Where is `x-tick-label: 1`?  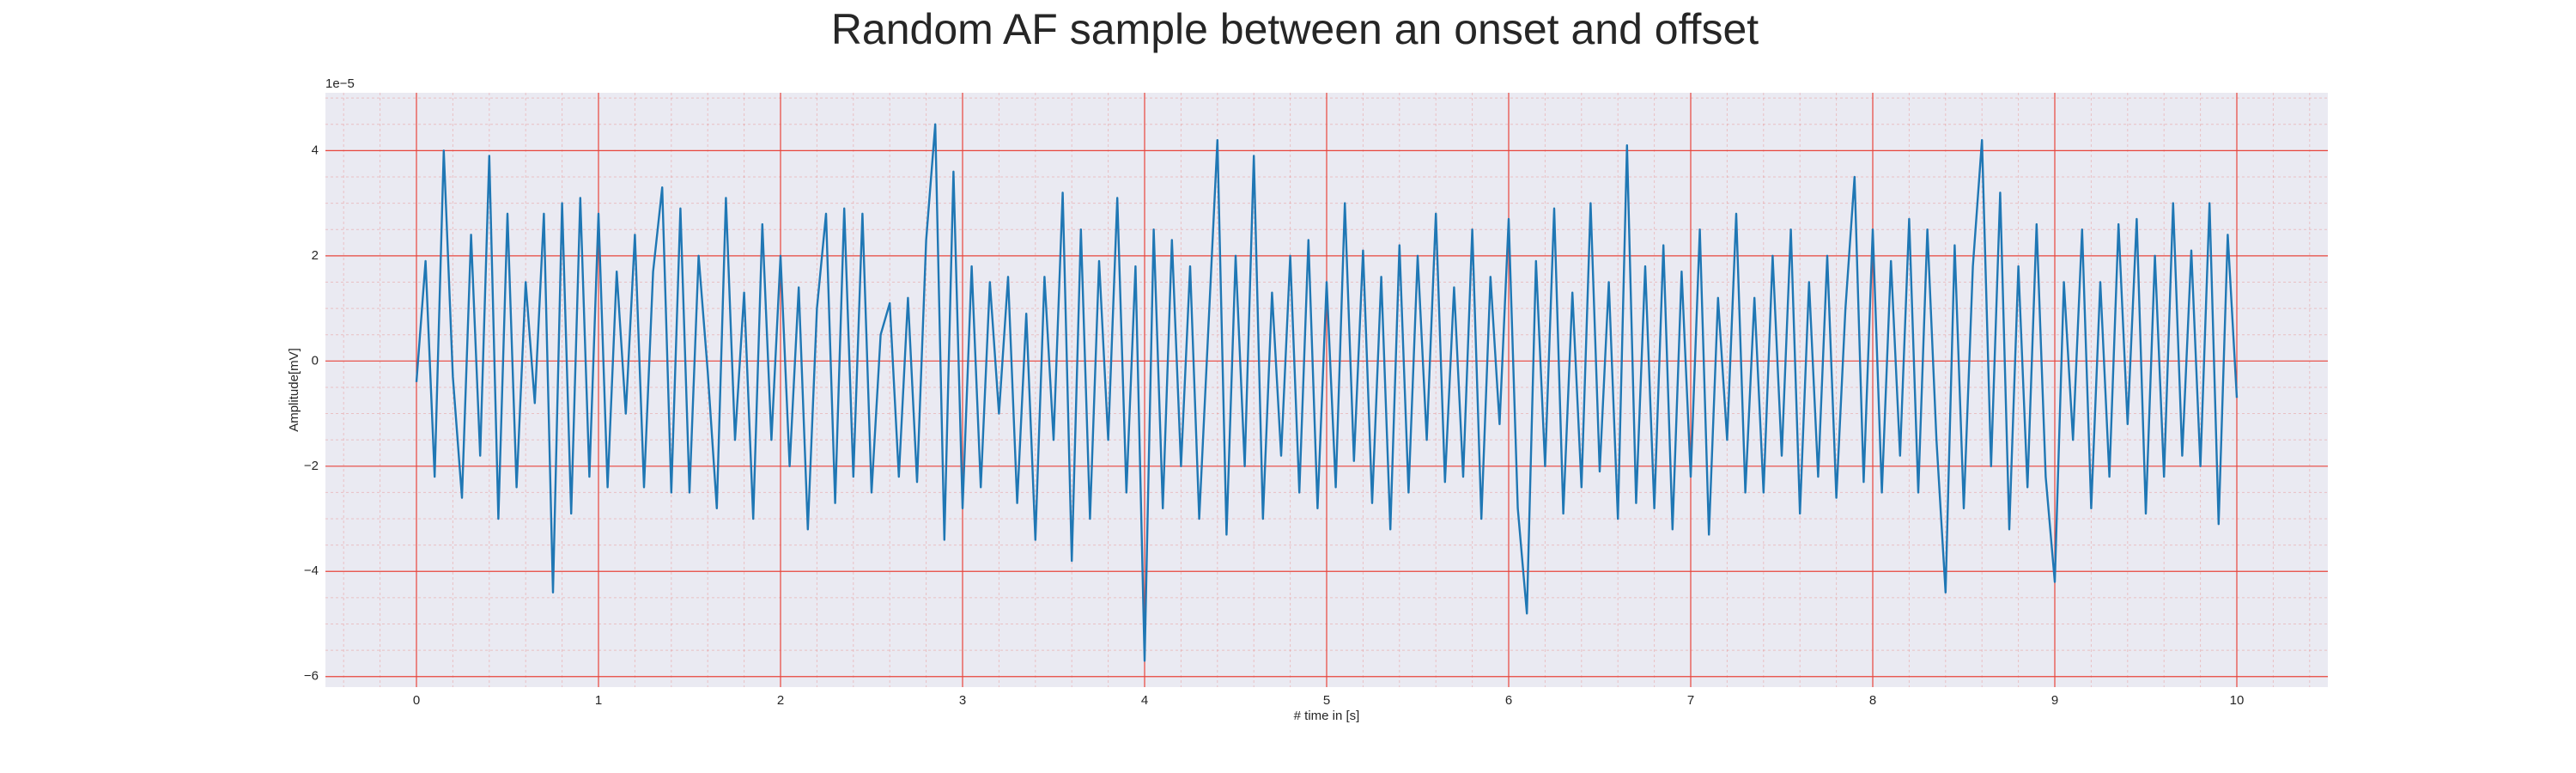
x-tick-label: 1 is located at coordinates (598, 700).